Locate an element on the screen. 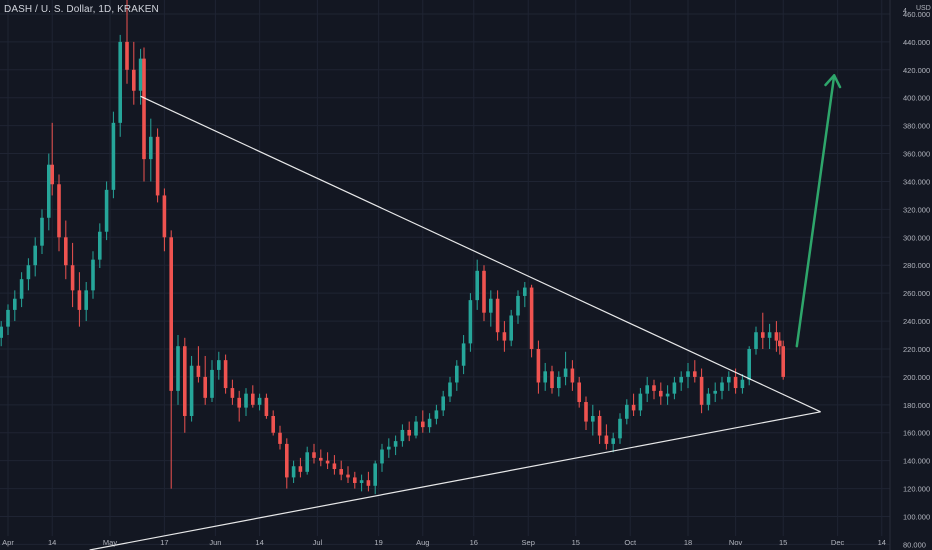 Image resolution: width=932 pixels, height=550 pixels. arrow-head is located at coordinates (833, 81).